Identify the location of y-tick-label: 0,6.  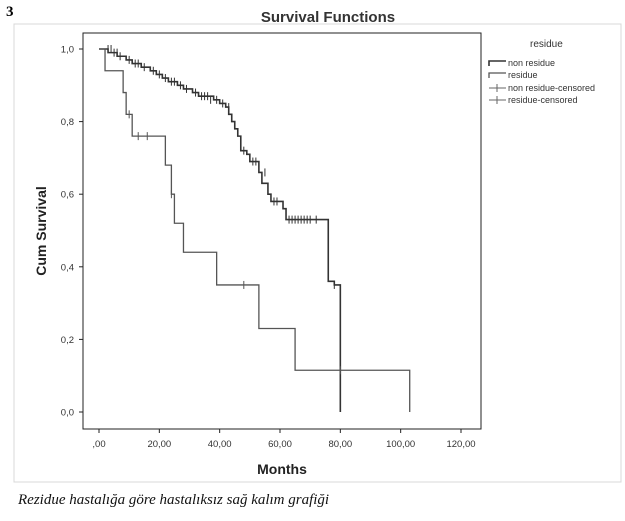
(67, 195).